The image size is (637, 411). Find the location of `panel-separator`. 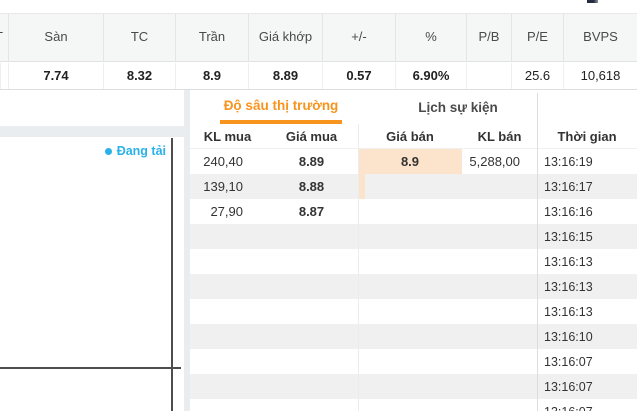

panel-separator is located at coordinates (92, 131).